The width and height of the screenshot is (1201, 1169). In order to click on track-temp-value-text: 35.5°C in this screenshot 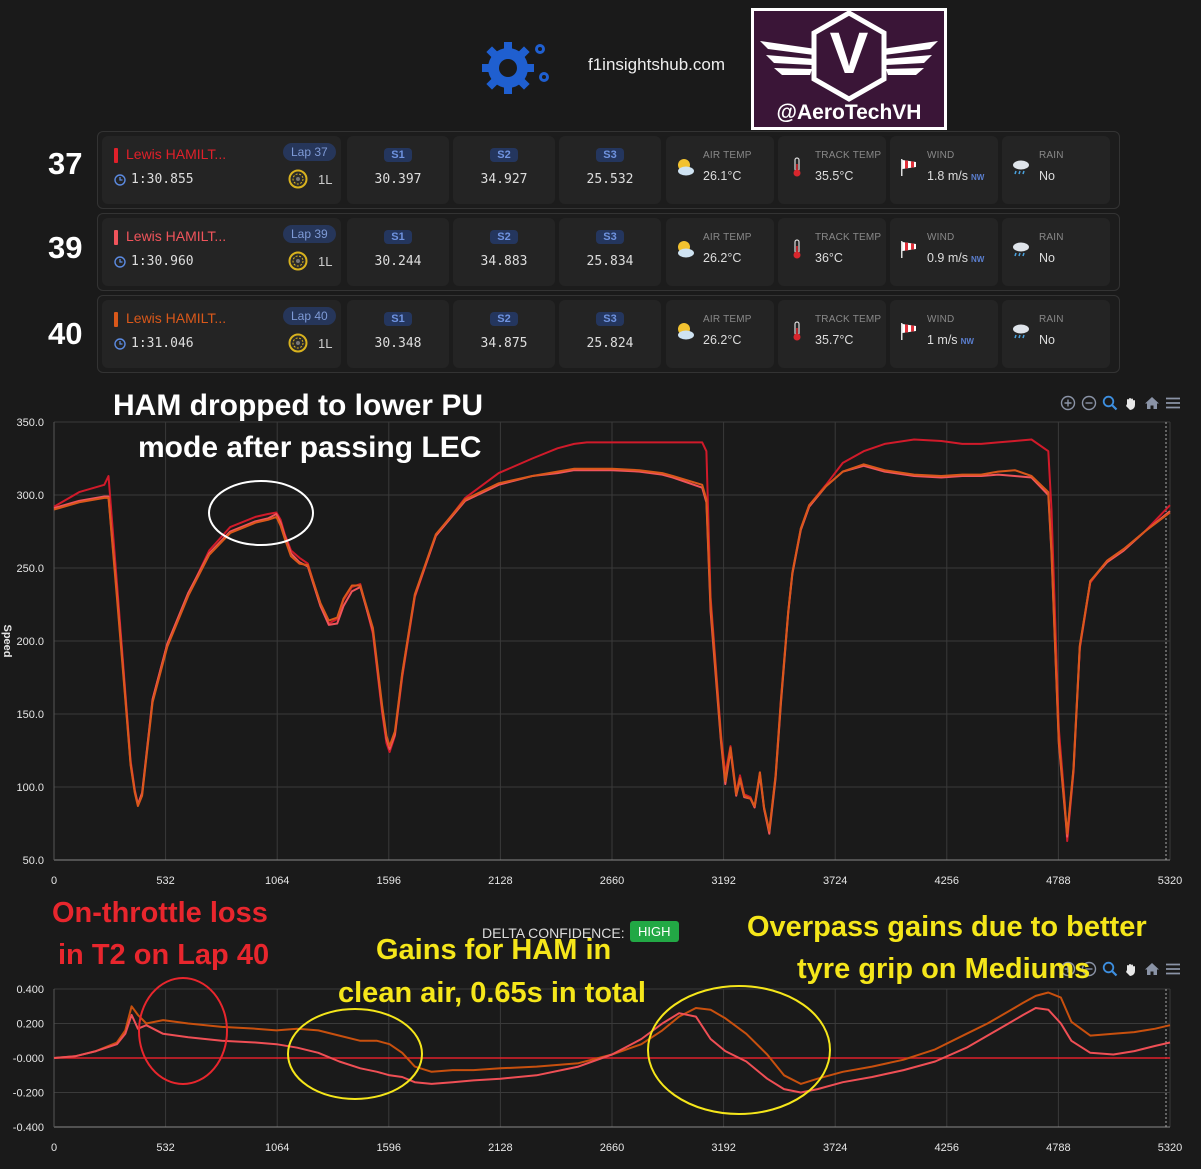, I will do `click(834, 176)`.